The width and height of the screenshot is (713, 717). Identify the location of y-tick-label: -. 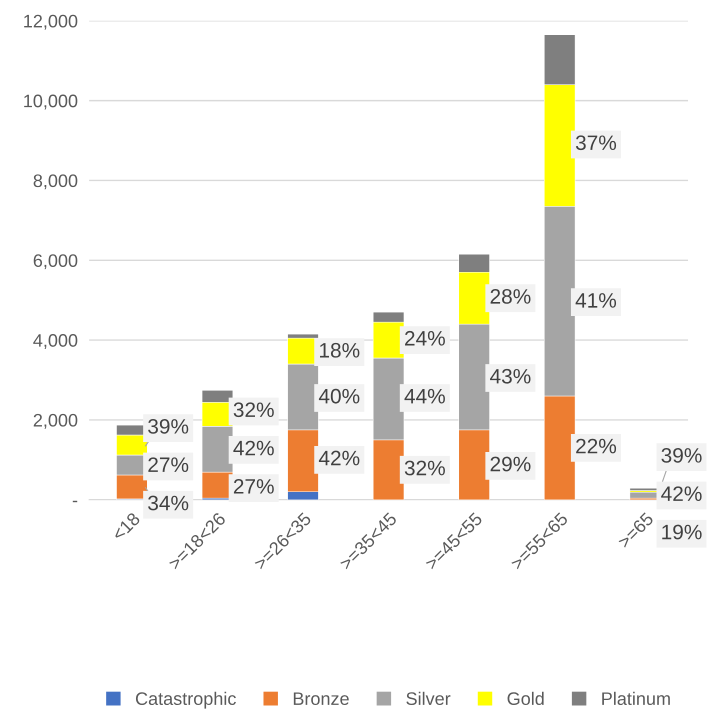
(75, 501).